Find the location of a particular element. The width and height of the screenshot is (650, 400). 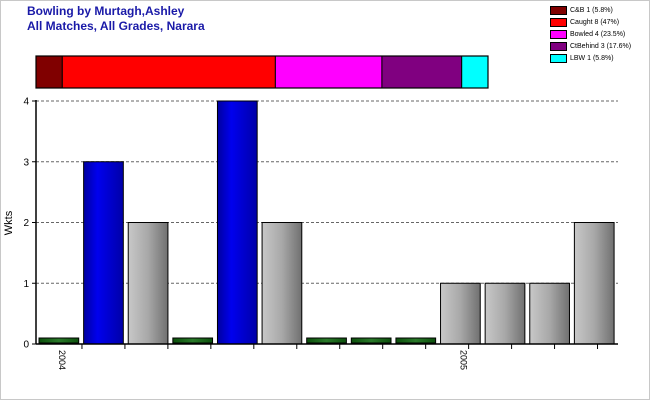

chart-title-line-1: Bowling by Murtagh,Ashley is located at coordinates (106, 11).